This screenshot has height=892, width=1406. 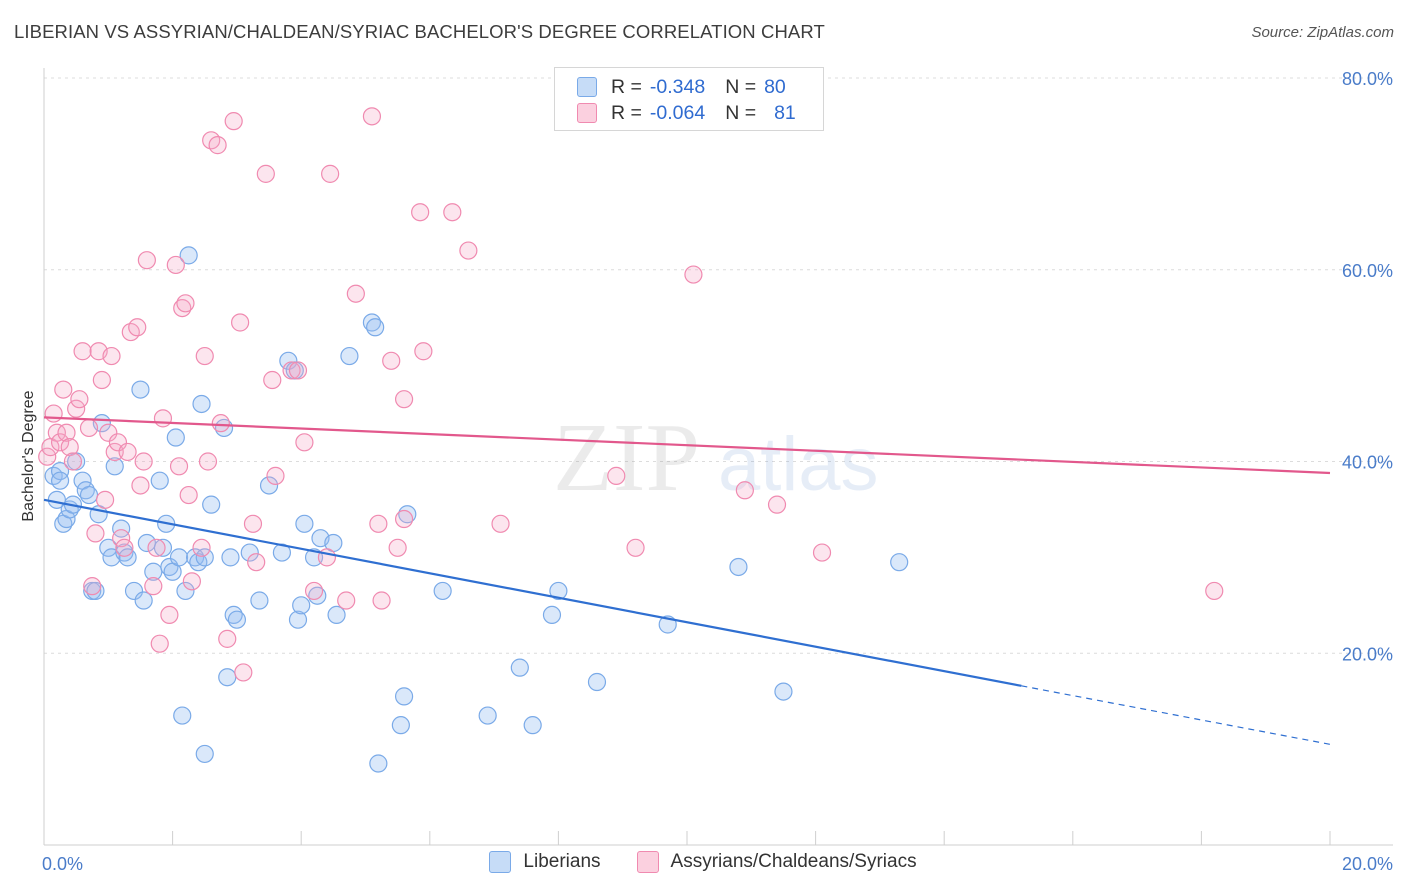 I want to click on legend-item-liberians: Liberians, so click(x=545, y=862).